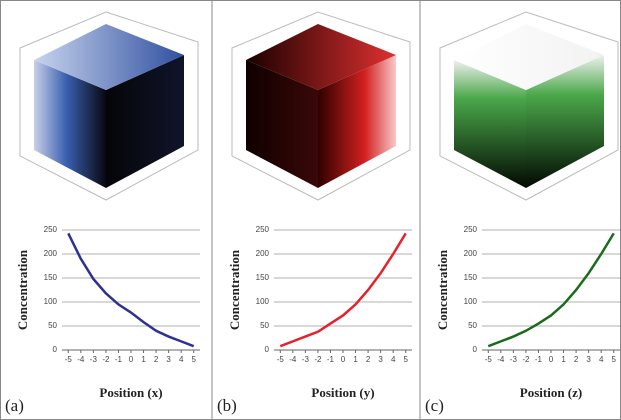  What do you see at coordinates (434, 405) in the screenshot?
I see `panel-label: (c)` at bounding box center [434, 405].